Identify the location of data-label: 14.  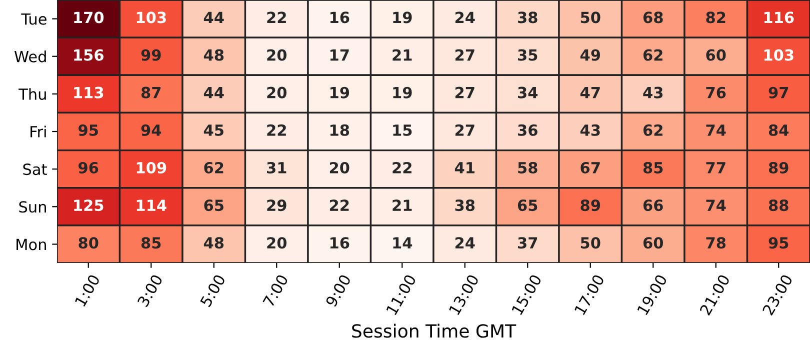
(402, 242).